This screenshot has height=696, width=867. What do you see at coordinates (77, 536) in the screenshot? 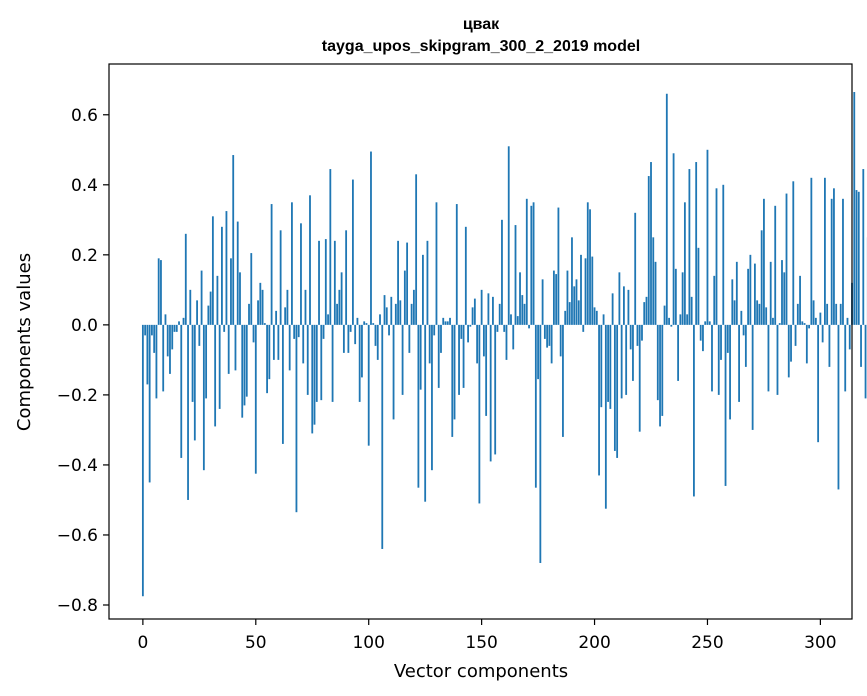
I see `y-tick-label: −0.6` at bounding box center [77, 536].